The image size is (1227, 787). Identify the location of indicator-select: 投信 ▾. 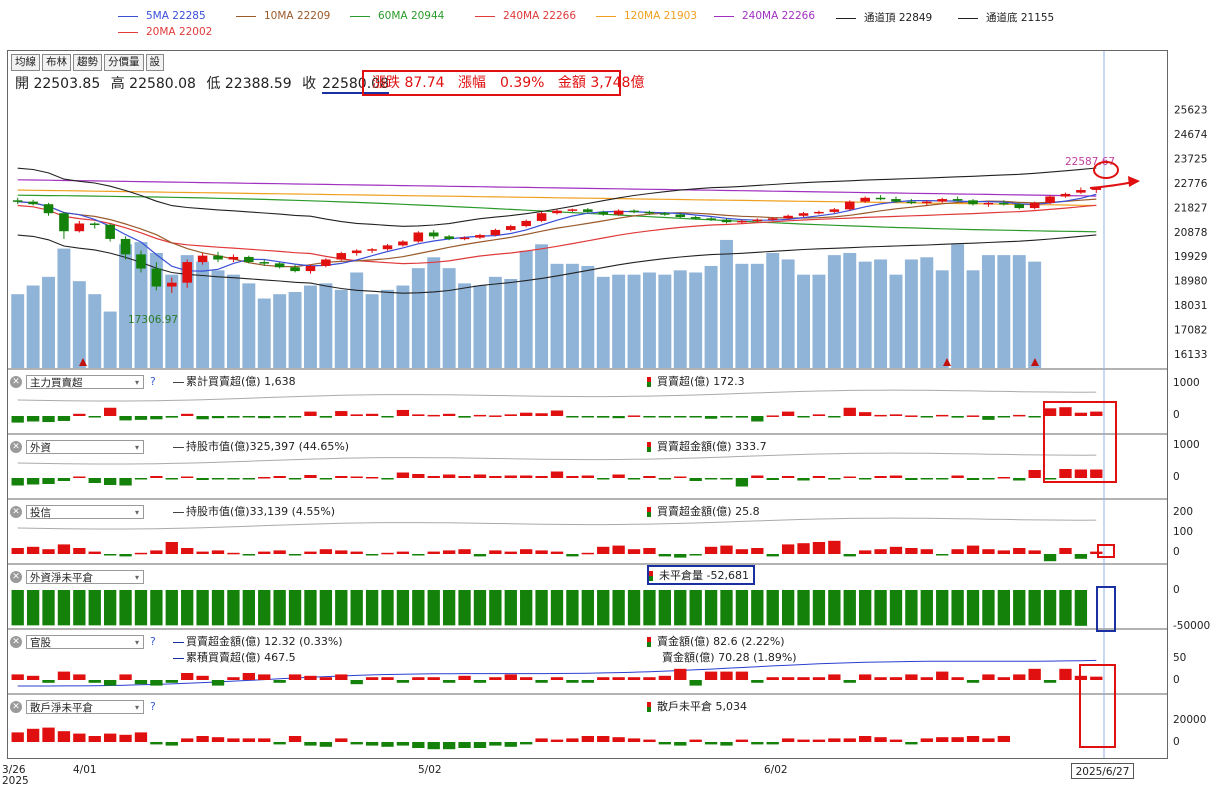
(85, 512).